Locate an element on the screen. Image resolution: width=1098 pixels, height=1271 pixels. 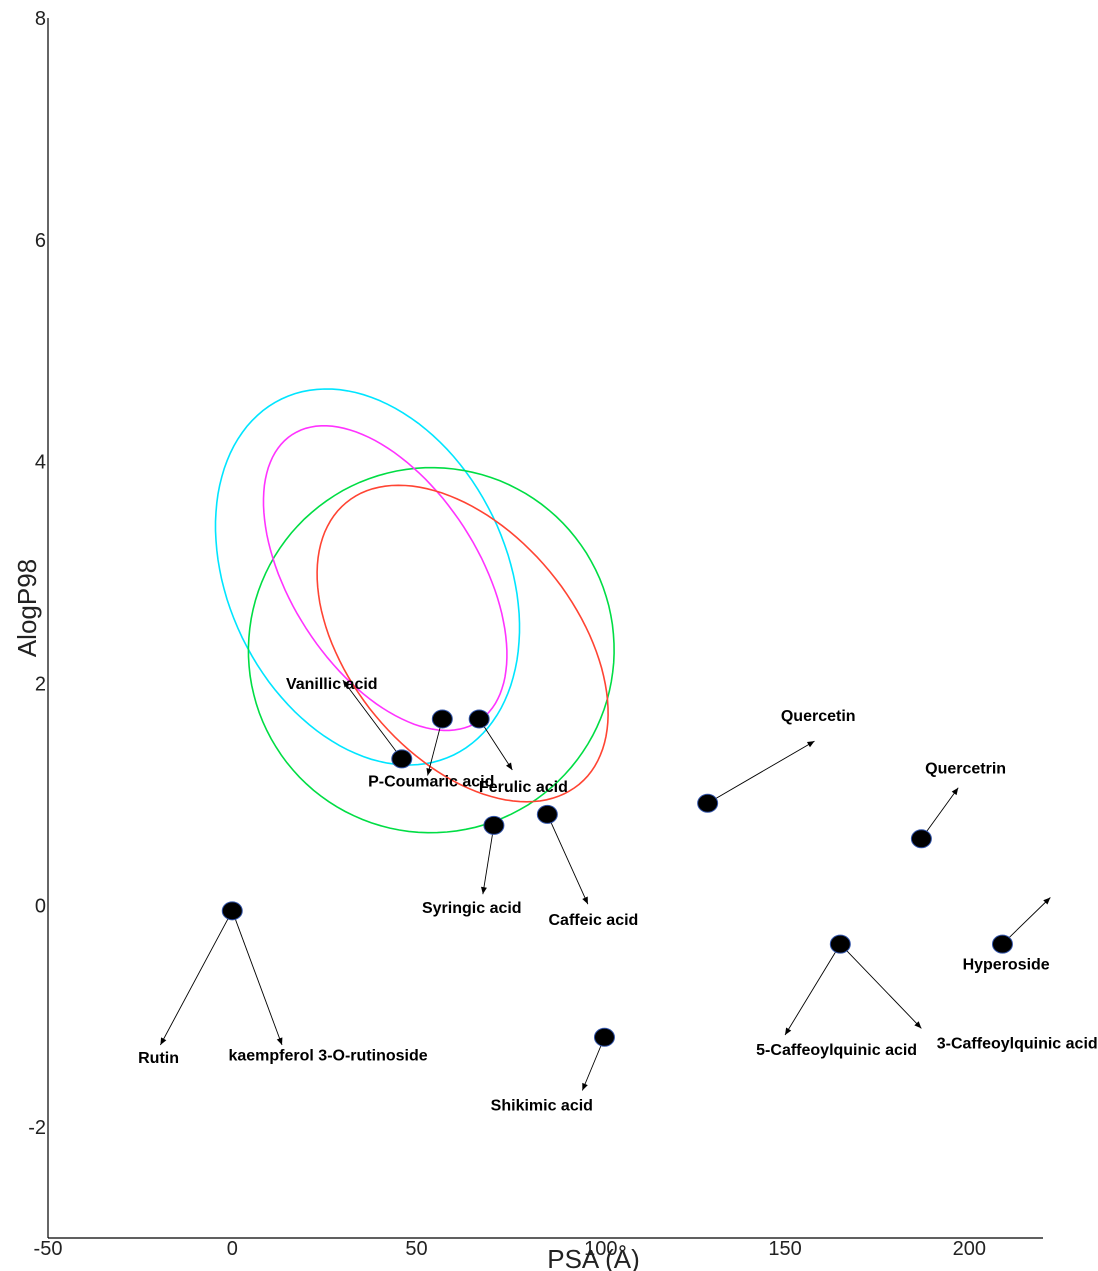
x-tick-label: -50 is located at coordinates (48, 1249).